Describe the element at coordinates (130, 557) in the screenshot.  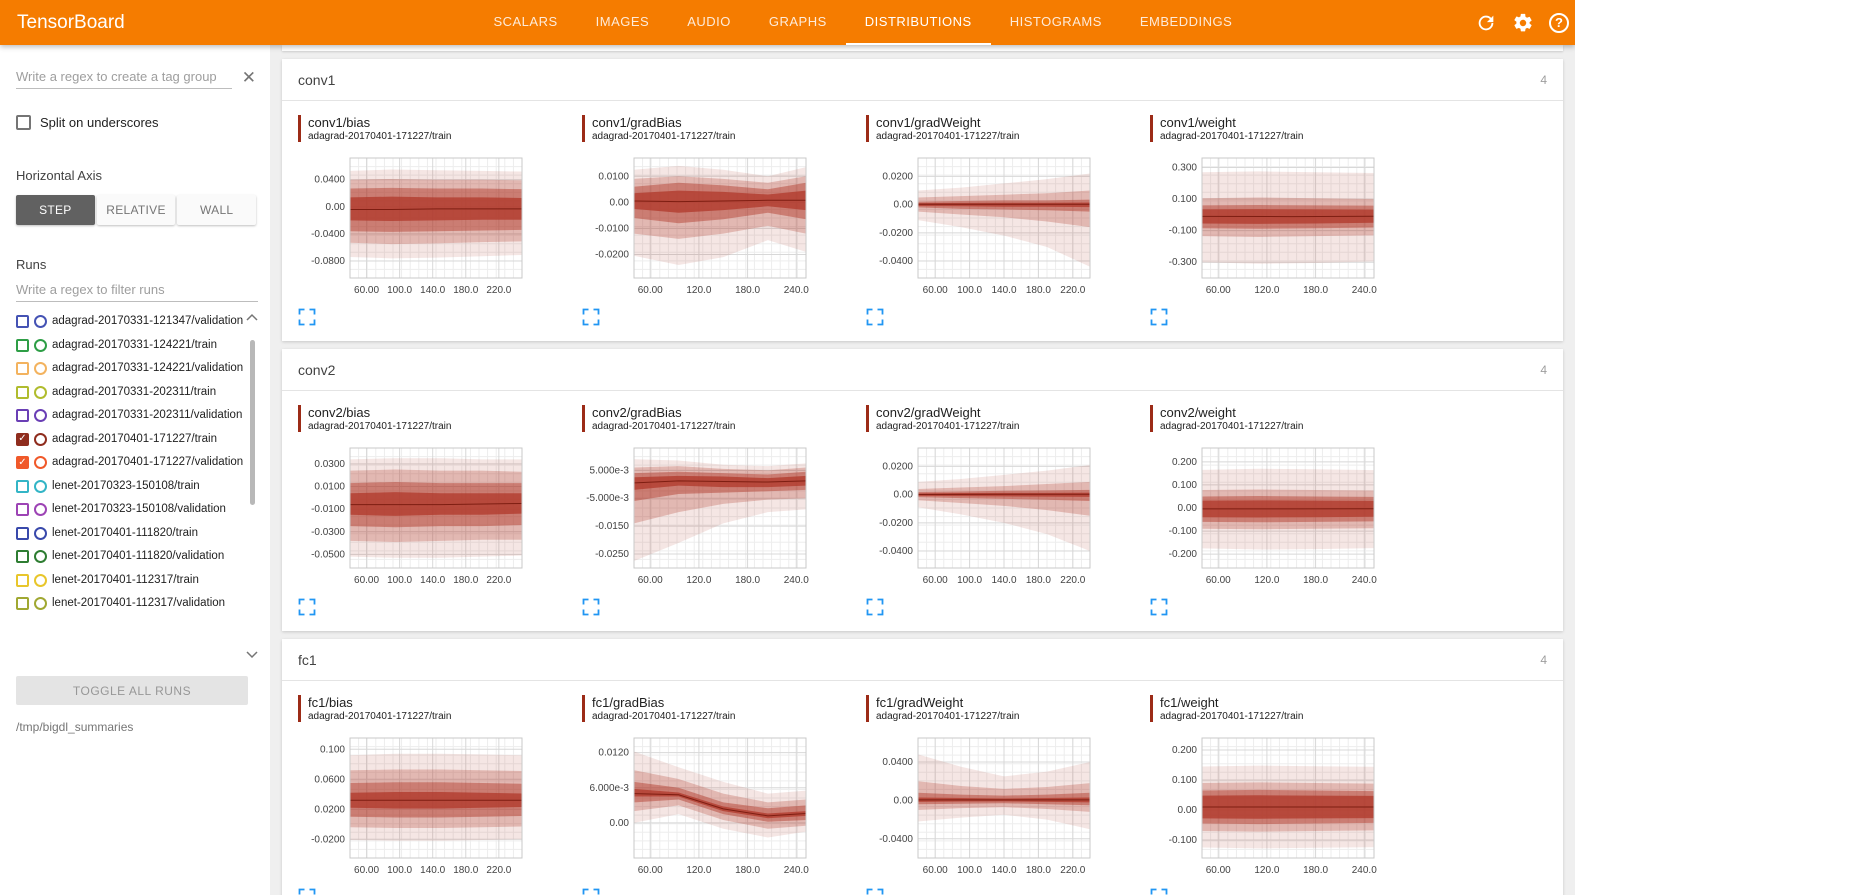
I see `run-item: ✓ lenet-20170401-111820/validation` at that location.